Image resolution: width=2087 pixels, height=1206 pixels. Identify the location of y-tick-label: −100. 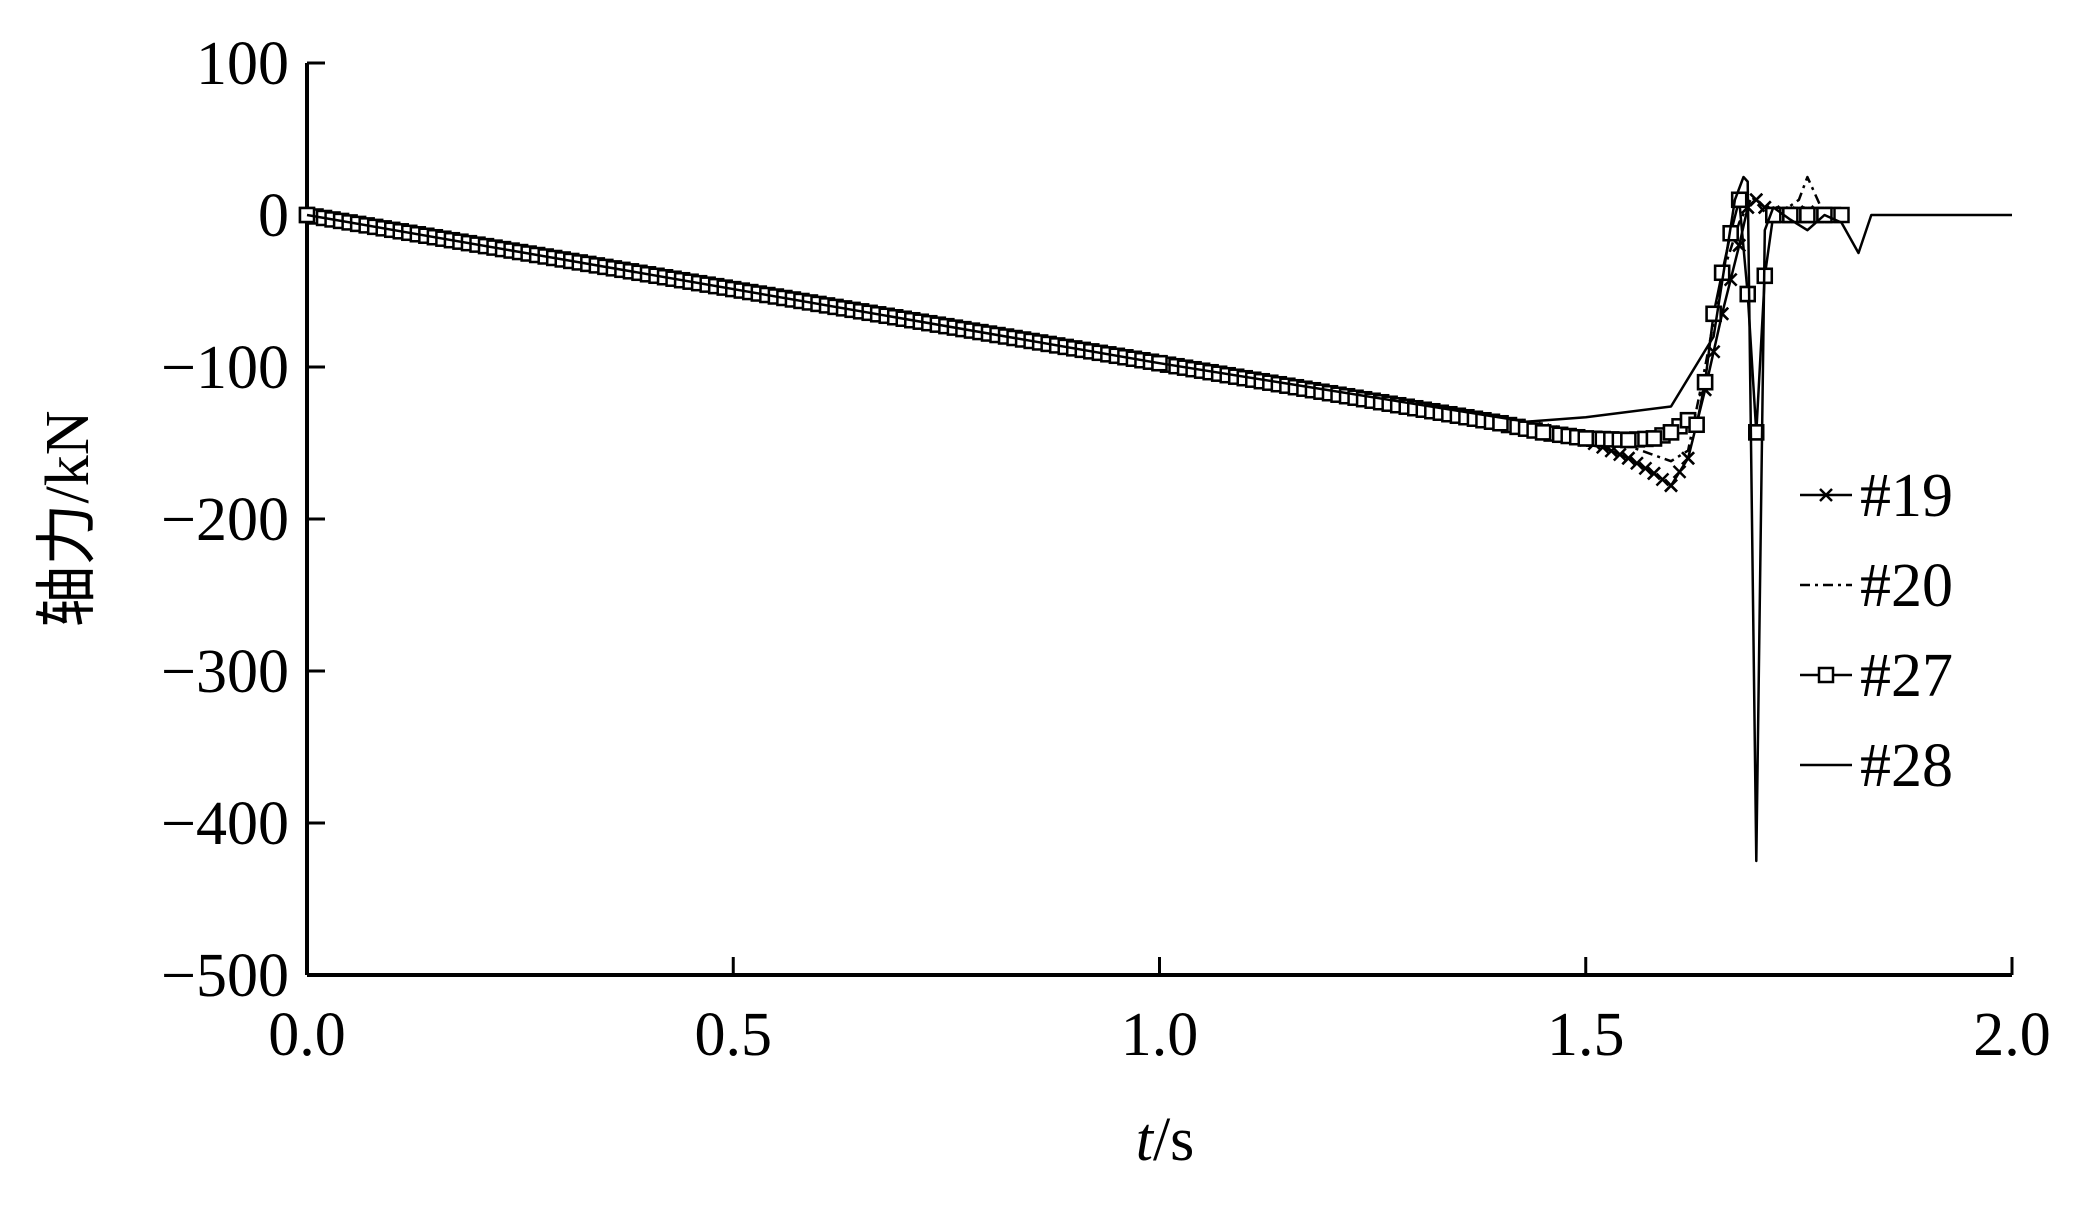
(225, 368).